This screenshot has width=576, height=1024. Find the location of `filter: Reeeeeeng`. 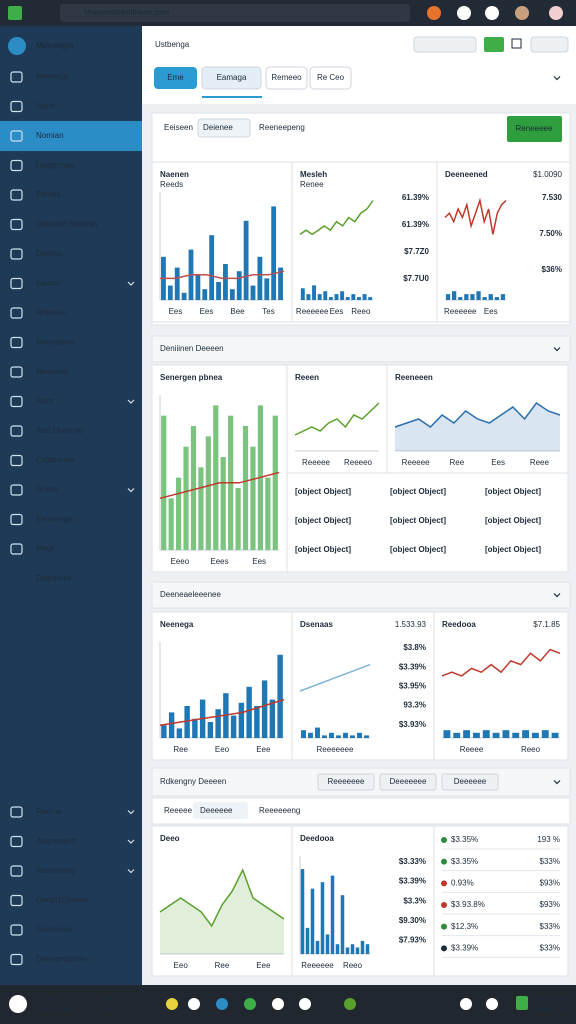

filter: Reeeeeeng is located at coordinates (279, 810).